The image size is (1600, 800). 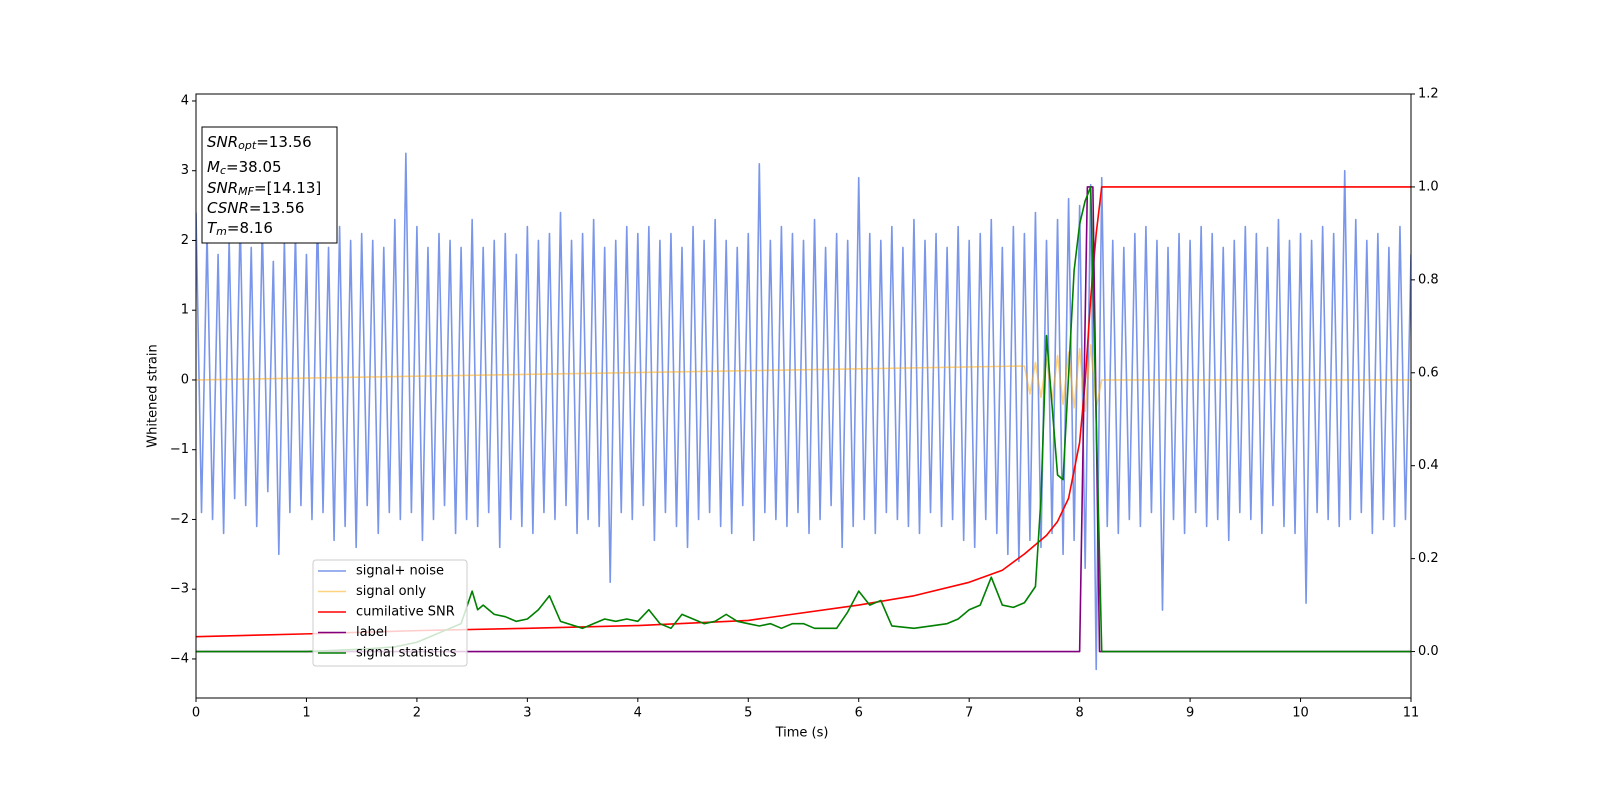 I want to click on y-tick-label: −1, so click(x=179, y=449).